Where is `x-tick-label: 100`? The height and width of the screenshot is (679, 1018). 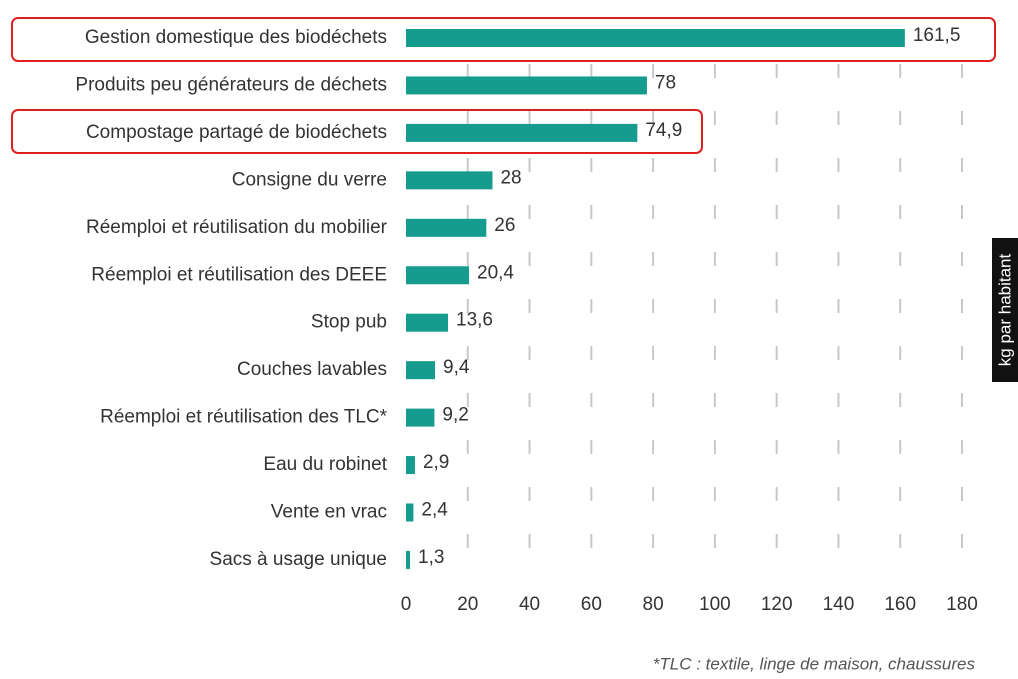 x-tick-label: 100 is located at coordinates (715, 604).